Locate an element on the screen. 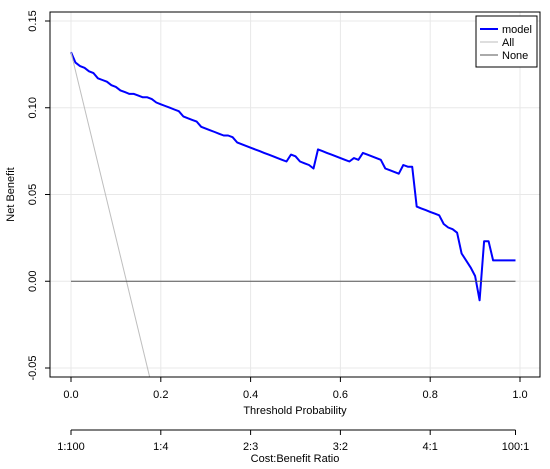 Image resolution: width=550 pixels, height=469 pixels. cost-benefit-axis: 1:100 1:4 2:3 3:2 4:1 100:1 is located at coordinates (293, 441).